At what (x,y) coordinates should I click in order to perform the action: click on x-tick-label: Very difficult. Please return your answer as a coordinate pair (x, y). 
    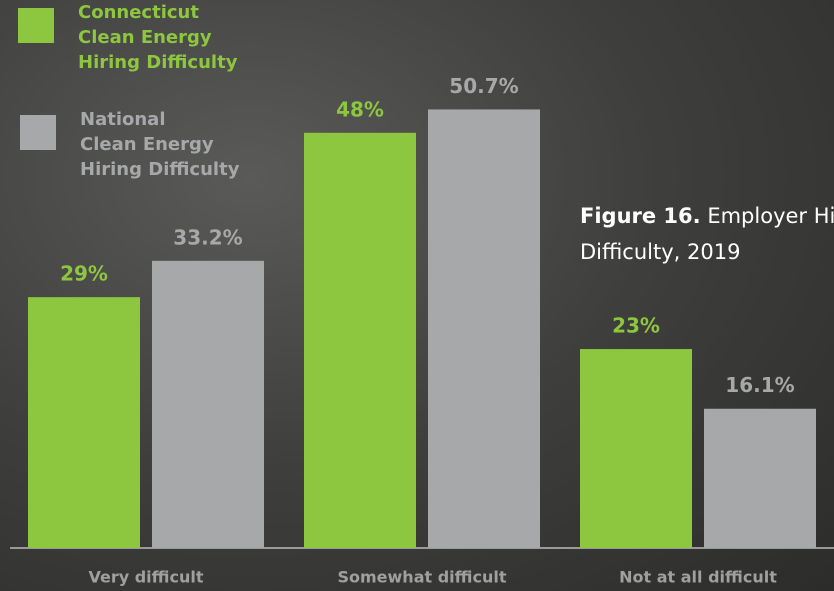
    Looking at the image, I should click on (145, 577).